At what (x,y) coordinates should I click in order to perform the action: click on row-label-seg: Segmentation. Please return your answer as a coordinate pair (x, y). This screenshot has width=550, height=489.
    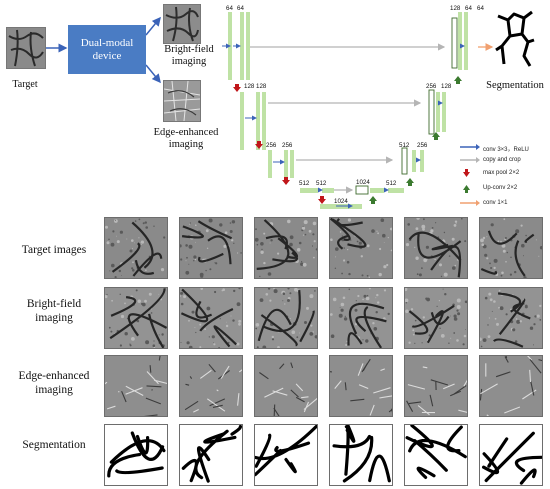
    Looking at the image, I should click on (54, 445).